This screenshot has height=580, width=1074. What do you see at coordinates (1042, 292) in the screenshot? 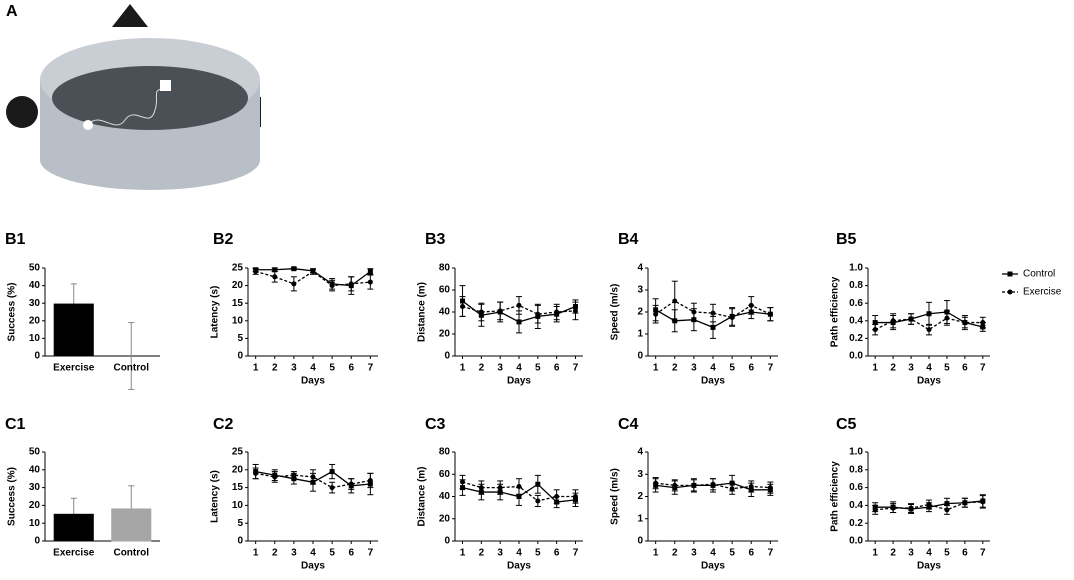
I see `legend-label: Exercise` at bounding box center [1042, 292].